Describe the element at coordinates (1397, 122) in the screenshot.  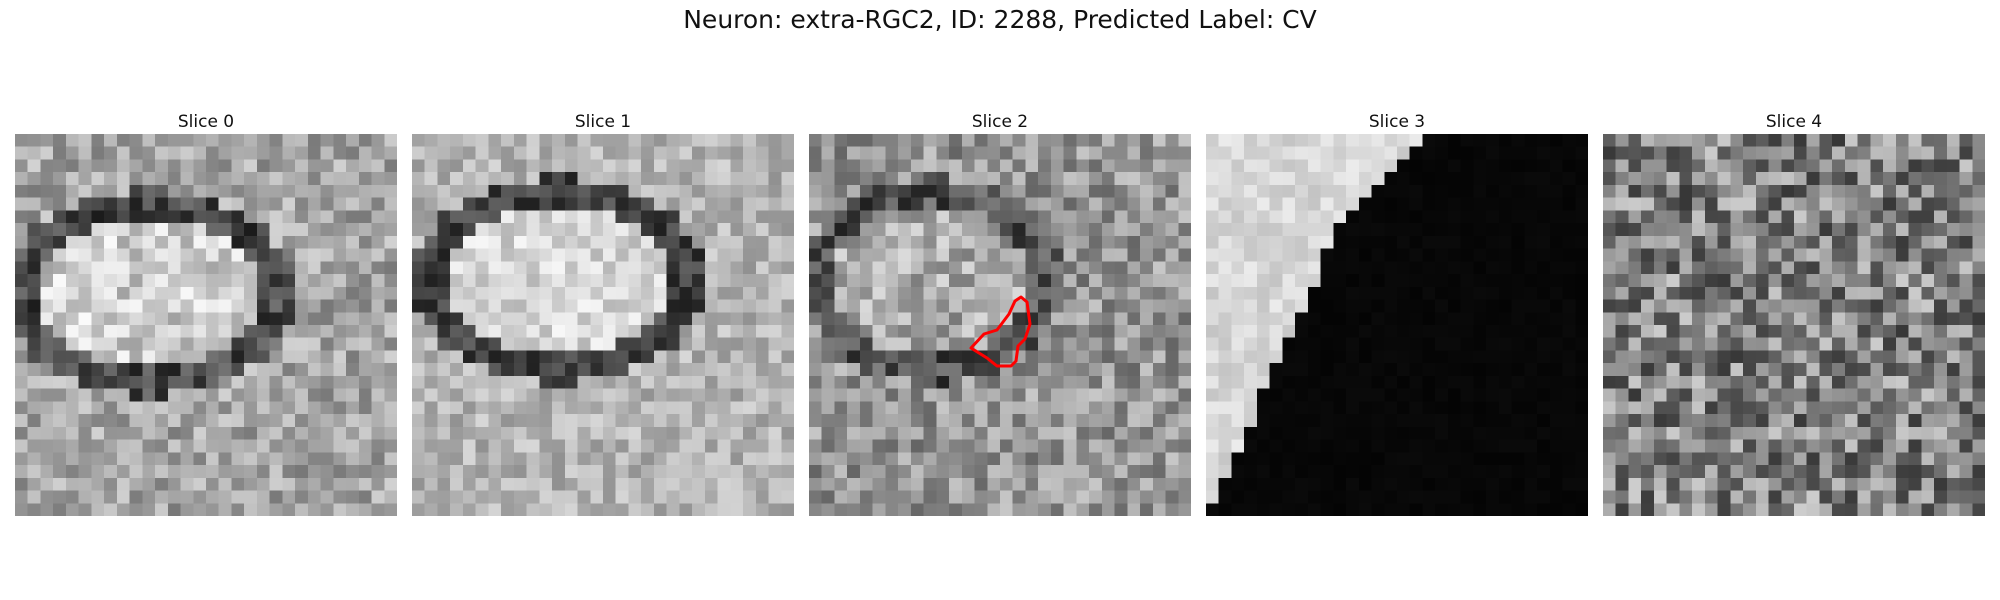
I see `slice-label: Slice 3` at that location.